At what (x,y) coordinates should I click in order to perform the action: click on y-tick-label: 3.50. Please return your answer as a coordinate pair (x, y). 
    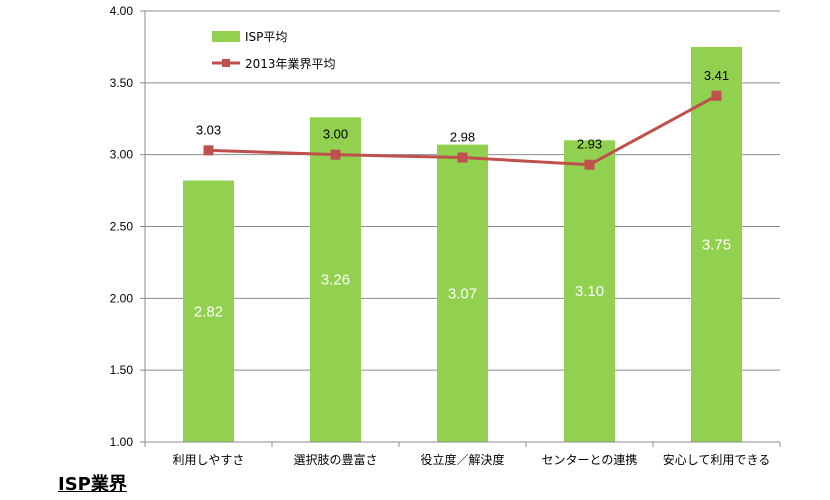
    Looking at the image, I should click on (122, 83).